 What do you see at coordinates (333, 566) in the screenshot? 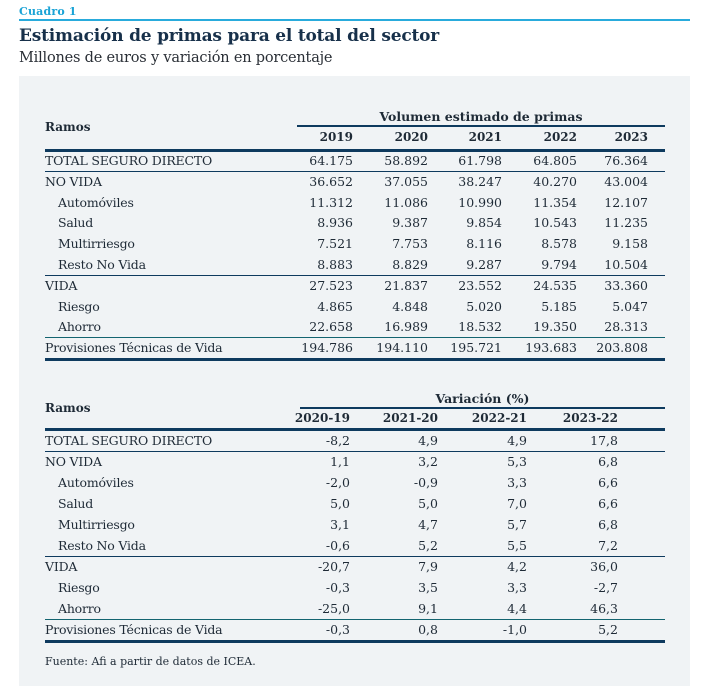
I see `cell-value: -20,7` at bounding box center [333, 566].